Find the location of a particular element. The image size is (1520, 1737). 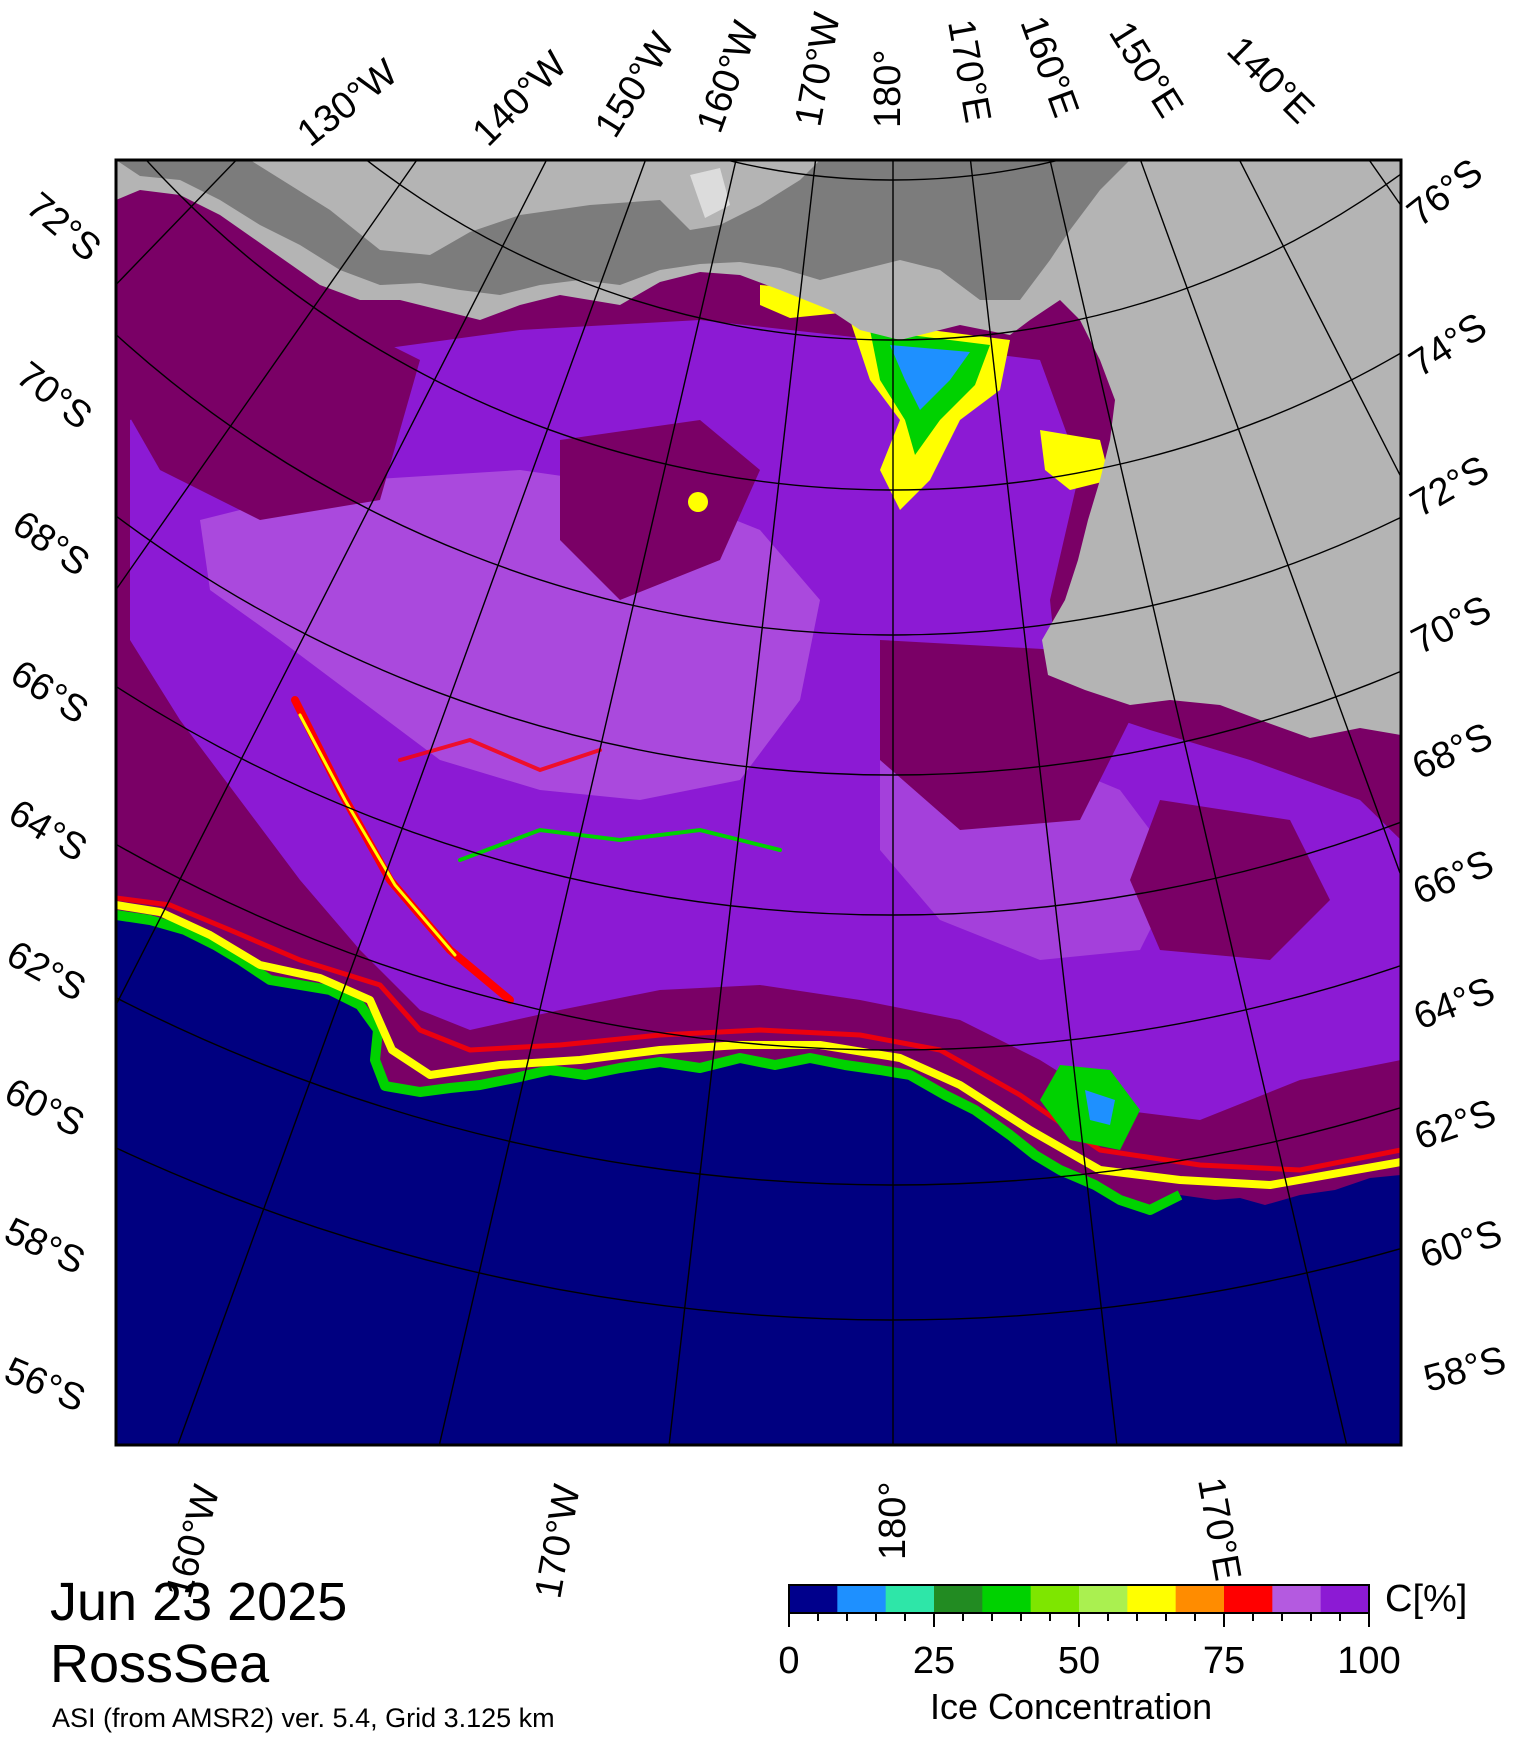

colorbar-tick-label: 50 is located at coordinates (1079, 1661).